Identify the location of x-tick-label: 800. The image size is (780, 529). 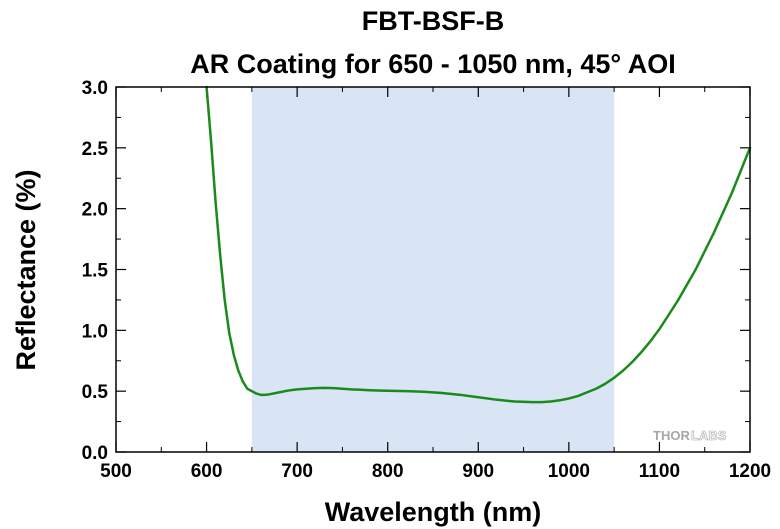
(388, 471).